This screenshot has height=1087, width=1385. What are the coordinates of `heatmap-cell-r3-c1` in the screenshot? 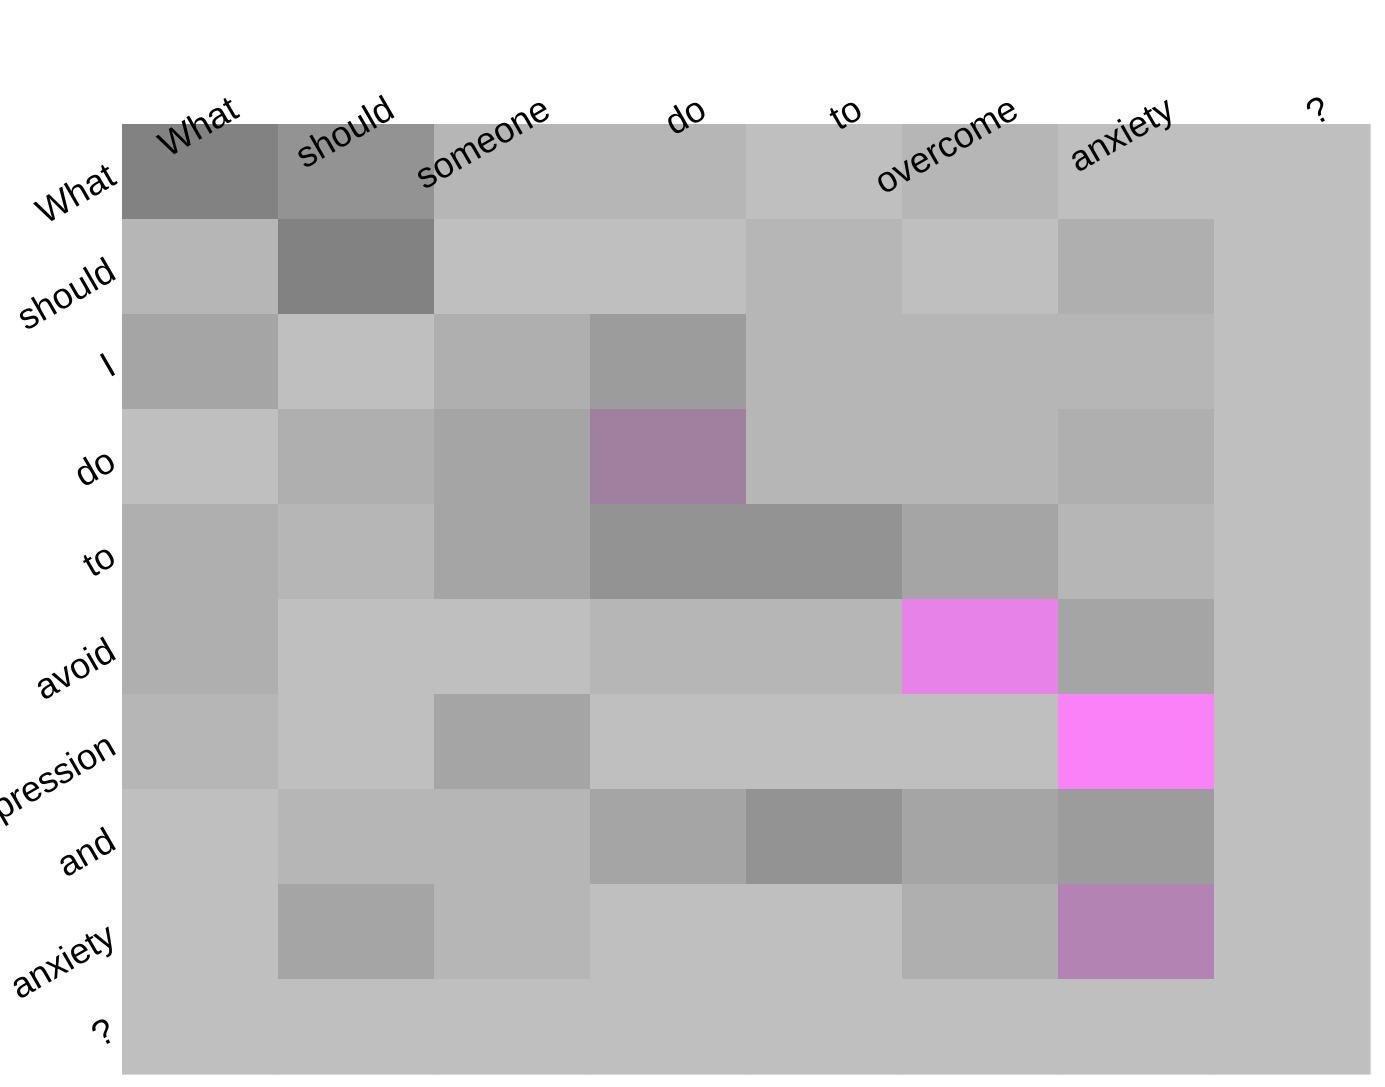 It's located at (356, 457).